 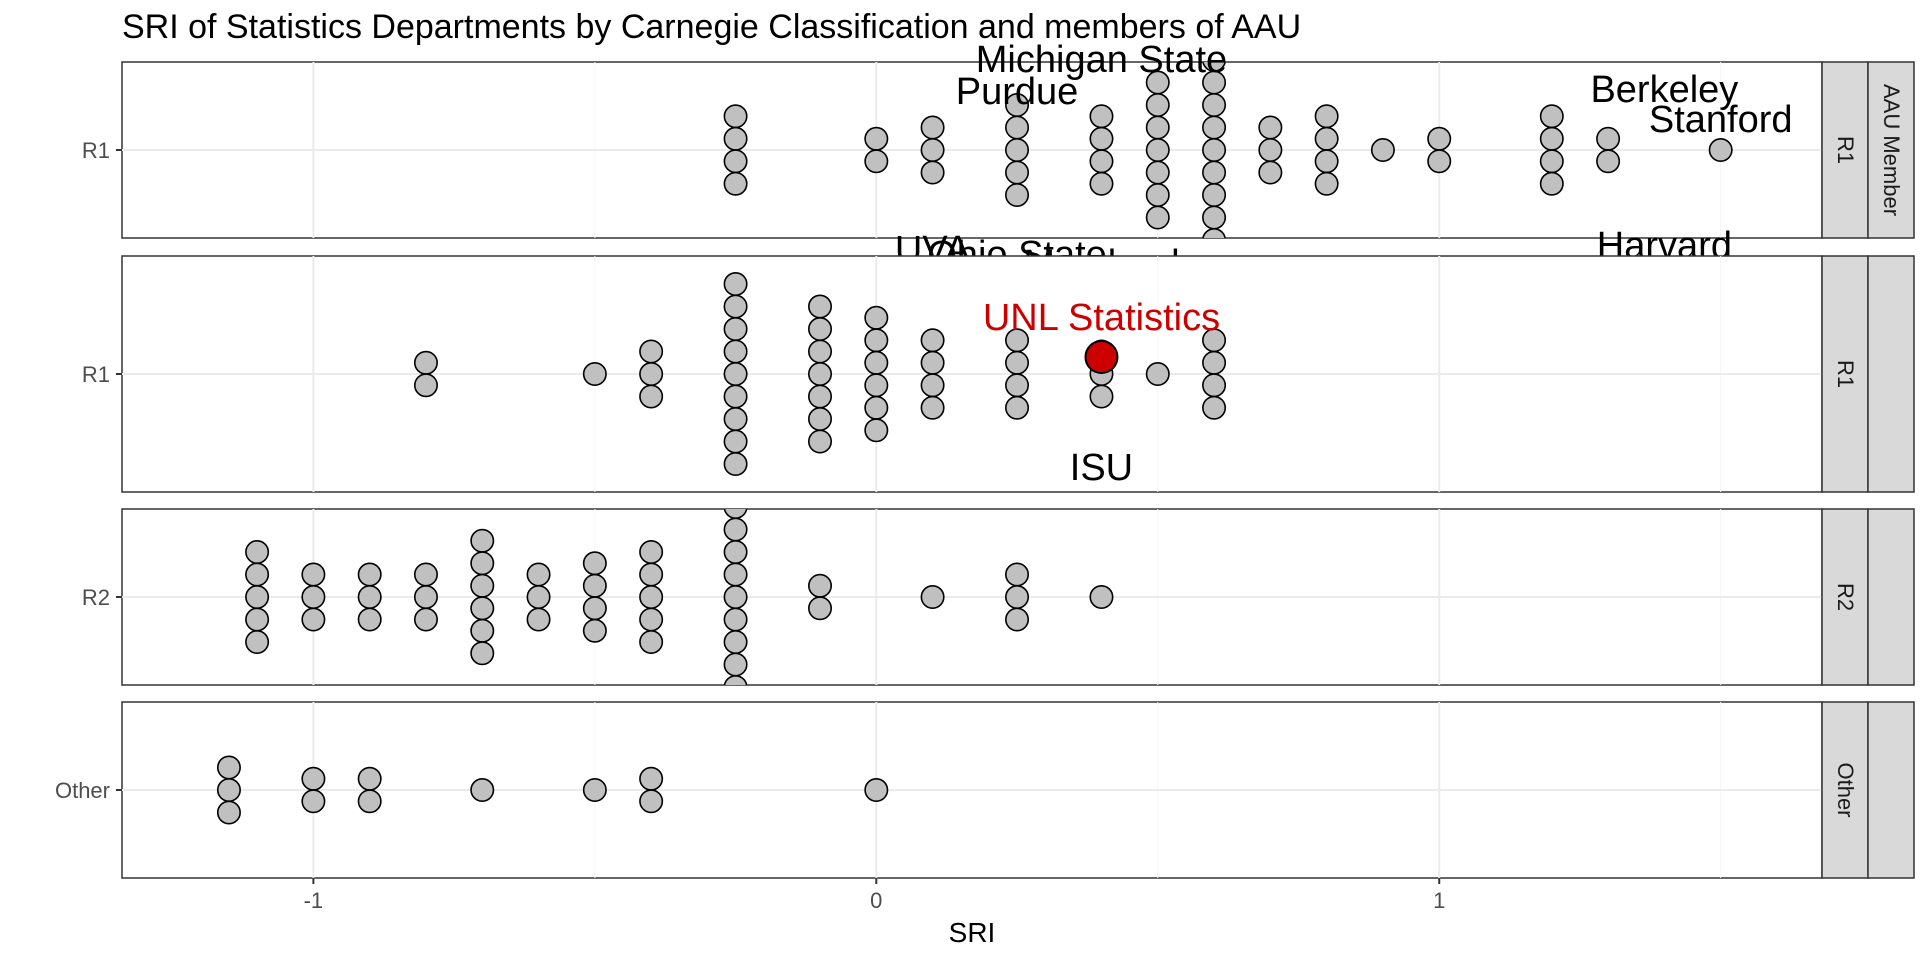 What do you see at coordinates (972, 932) in the screenshot?
I see `x-axis-title: SRI` at bounding box center [972, 932].